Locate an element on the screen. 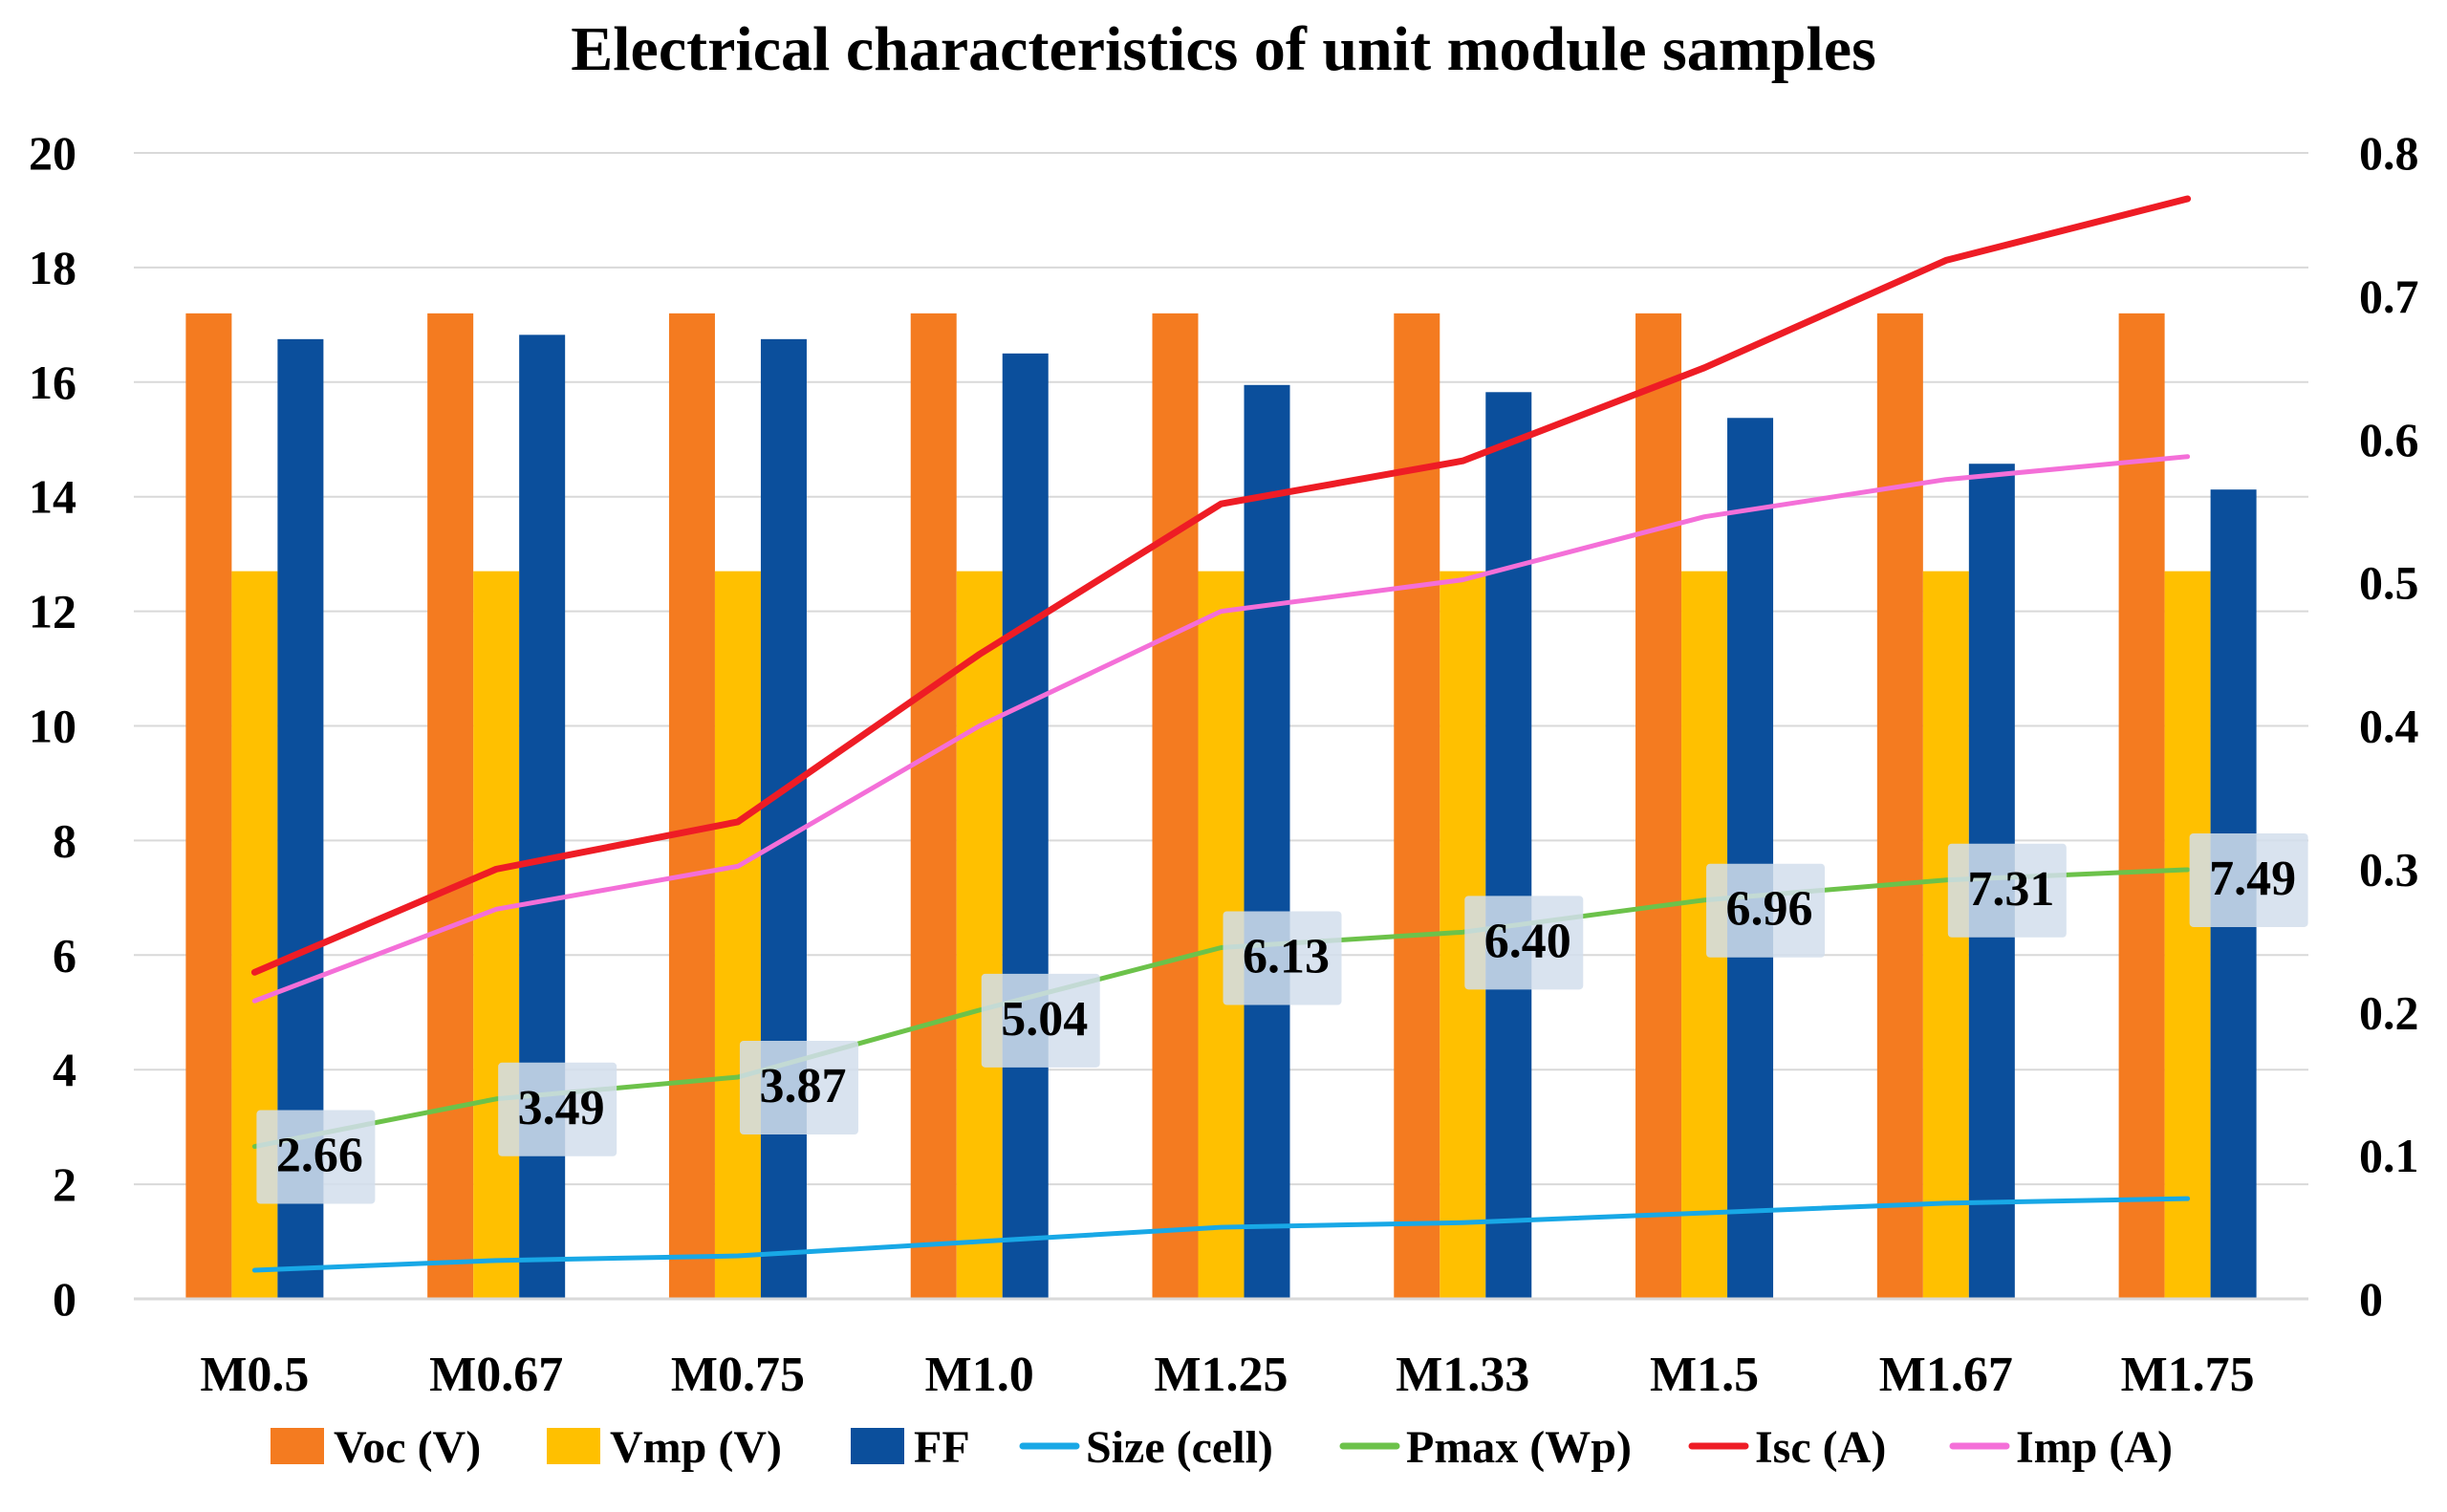 Image resolution: width=2447 pixels, height=1512 pixels. left-tick-label: 12 is located at coordinates (52, 612).